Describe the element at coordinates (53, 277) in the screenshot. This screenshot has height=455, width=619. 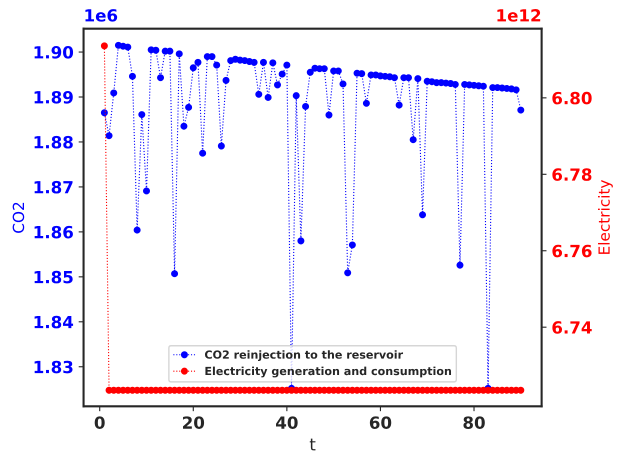
I see `y-tick-label: 1.85` at that location.